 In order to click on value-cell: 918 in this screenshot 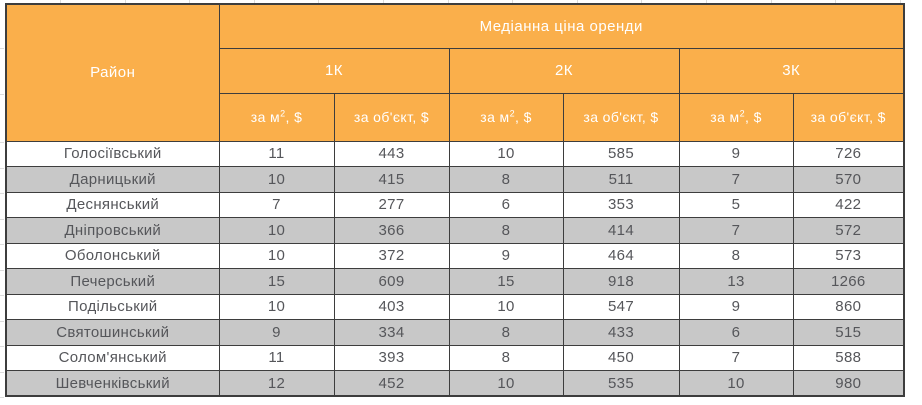, I will do `click(621, 281)`.